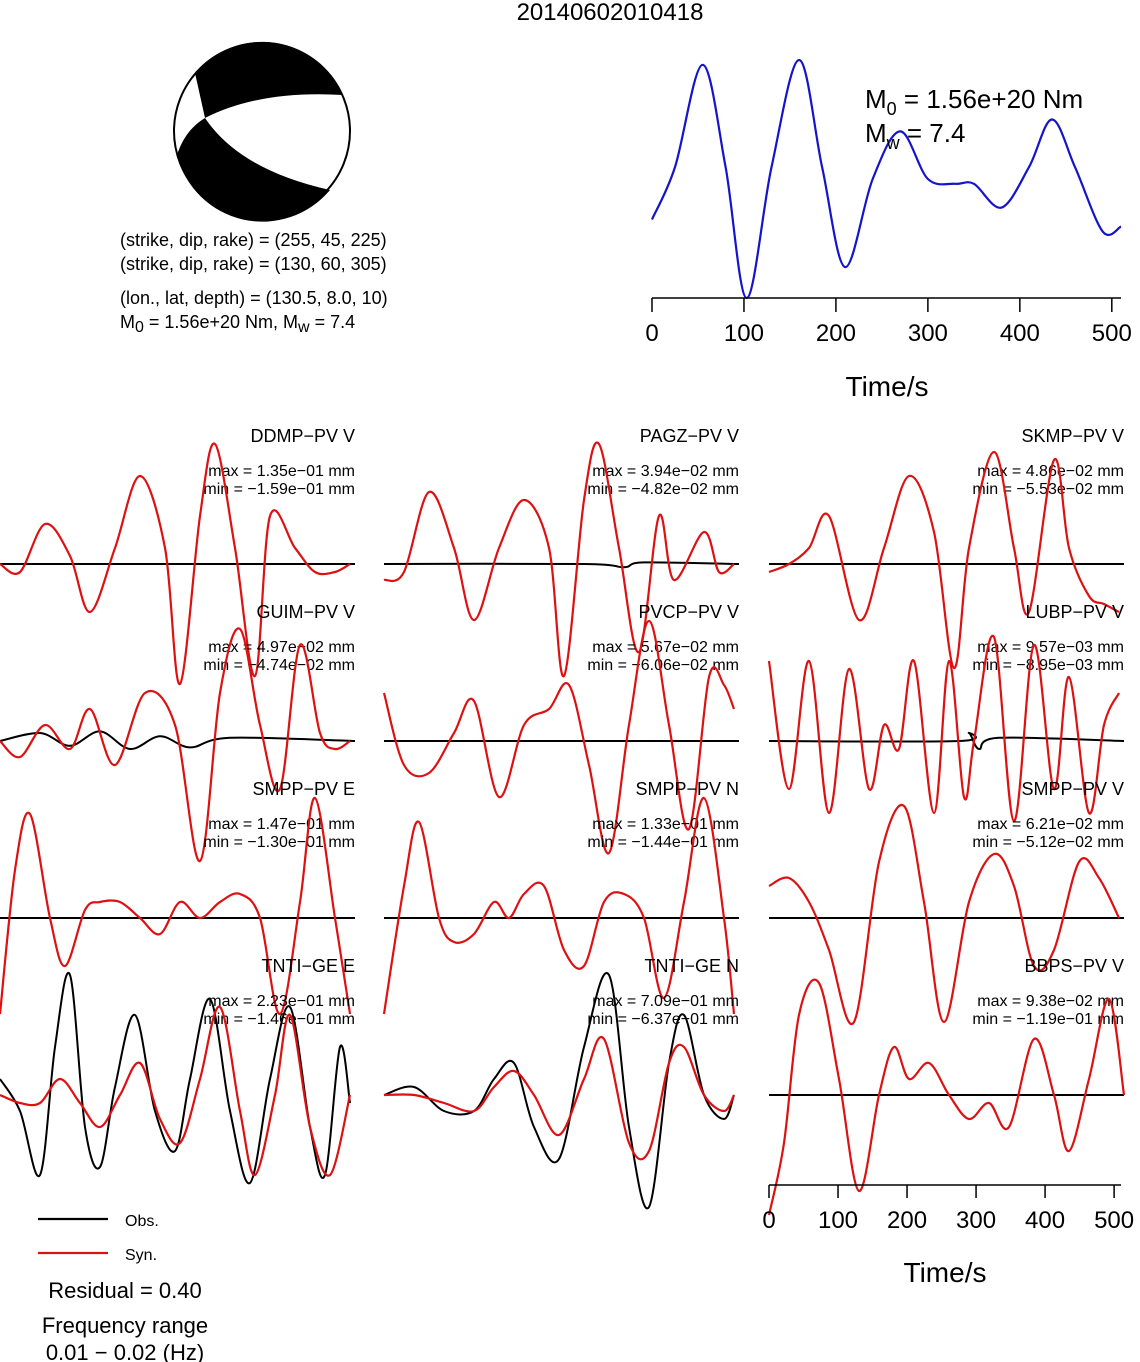  I want to click on min-amplitude-label: min = −6.37e−01 mm, so click(663, 1019).